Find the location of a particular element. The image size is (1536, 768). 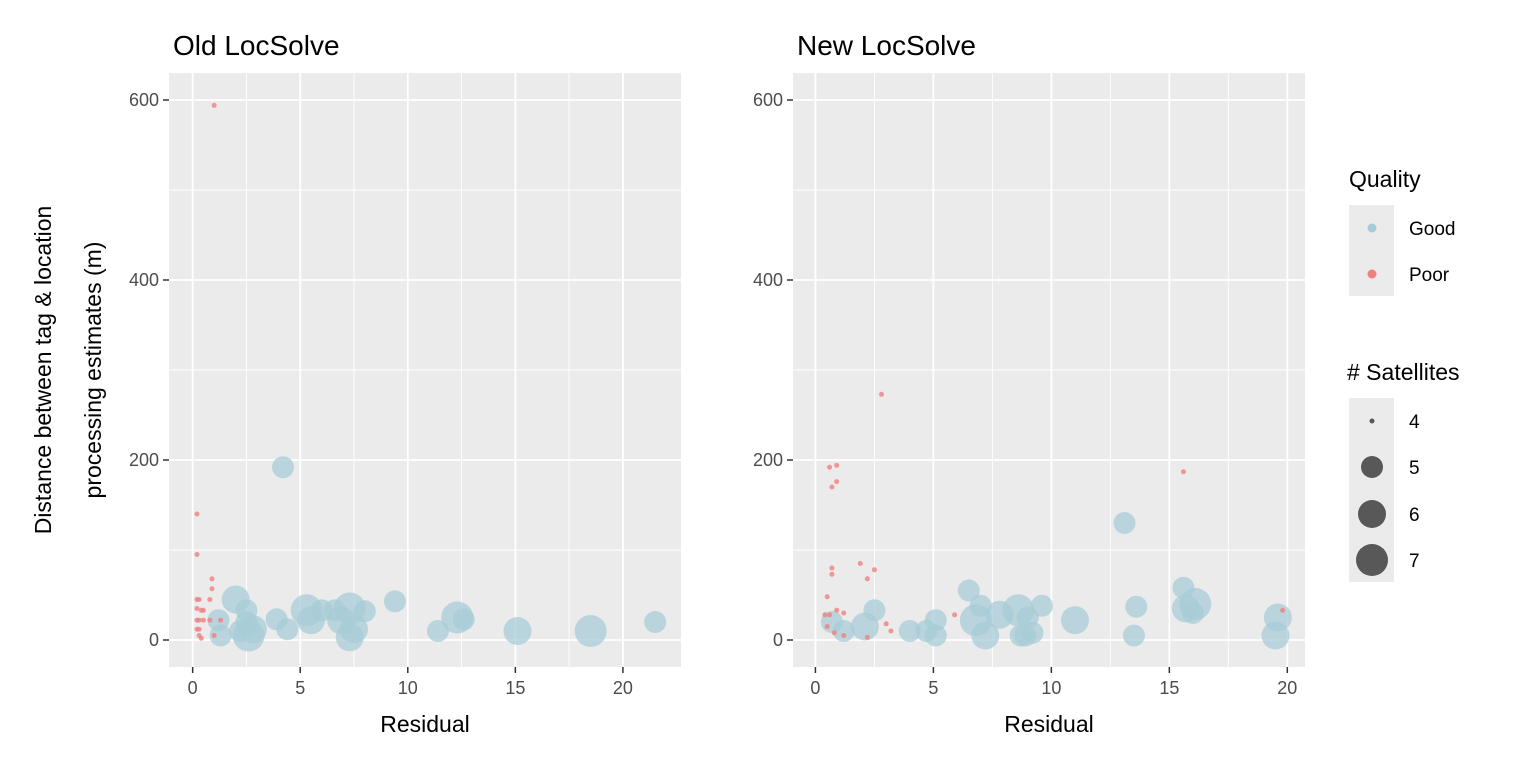

legend-label-4: 4 is located at coordinates (1414, 422).